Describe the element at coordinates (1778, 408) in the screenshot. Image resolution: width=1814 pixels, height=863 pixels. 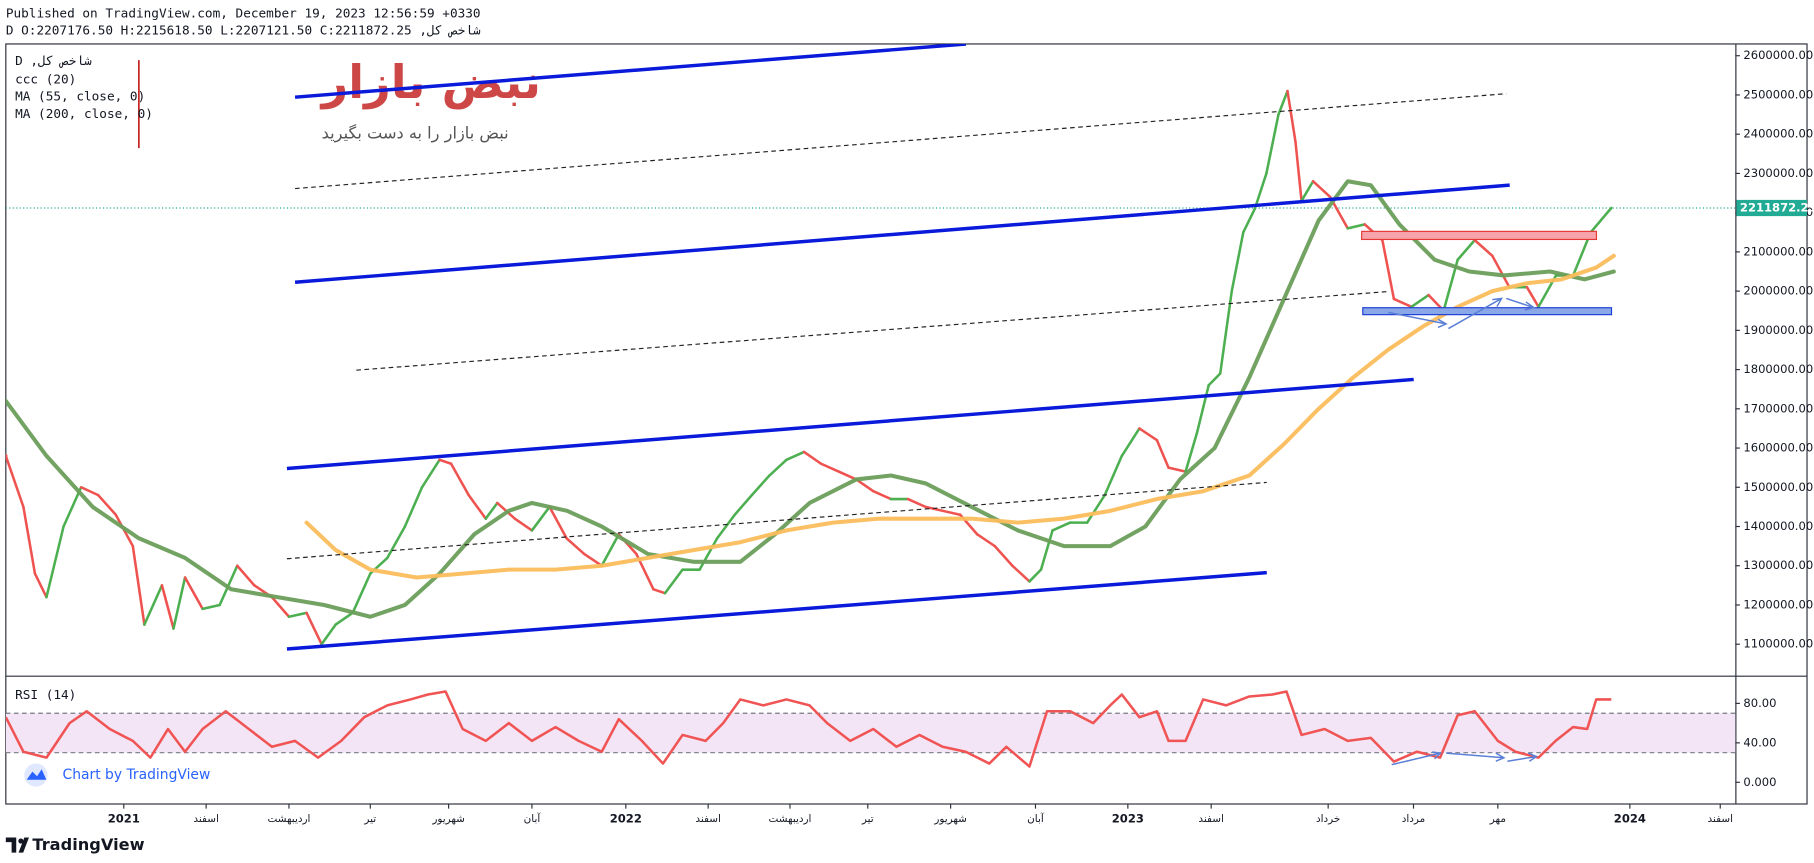
I see `y-tick-label: 1700000.00` at that location.